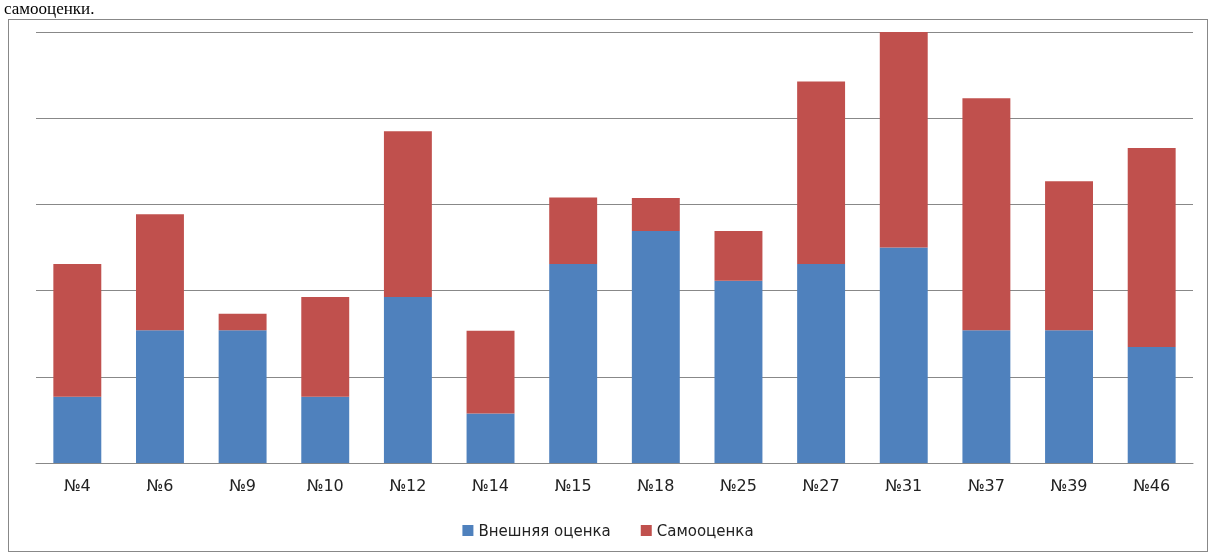 The height and width of the screenshot is (554, 1210). Describe the element at coordinates (49, 9) in the screenshot. I see `text: самооценки.` at that location.